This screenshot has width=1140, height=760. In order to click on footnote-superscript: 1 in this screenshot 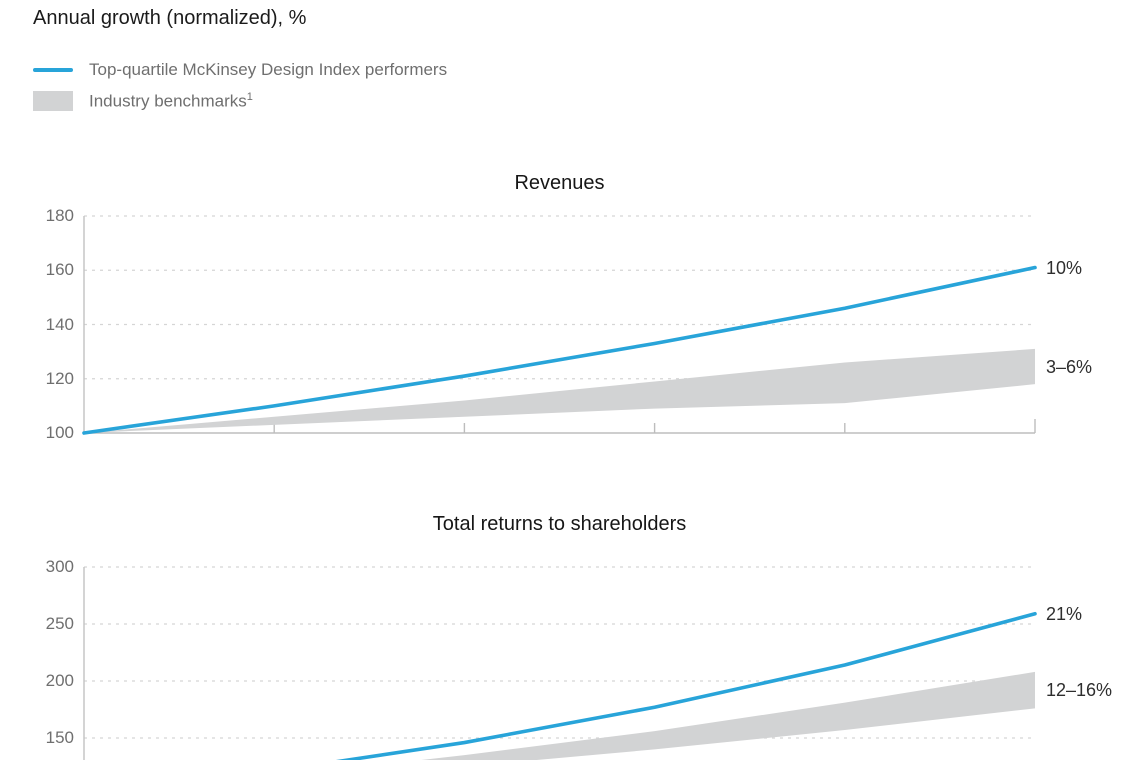, I will do `click(249, 96)`.